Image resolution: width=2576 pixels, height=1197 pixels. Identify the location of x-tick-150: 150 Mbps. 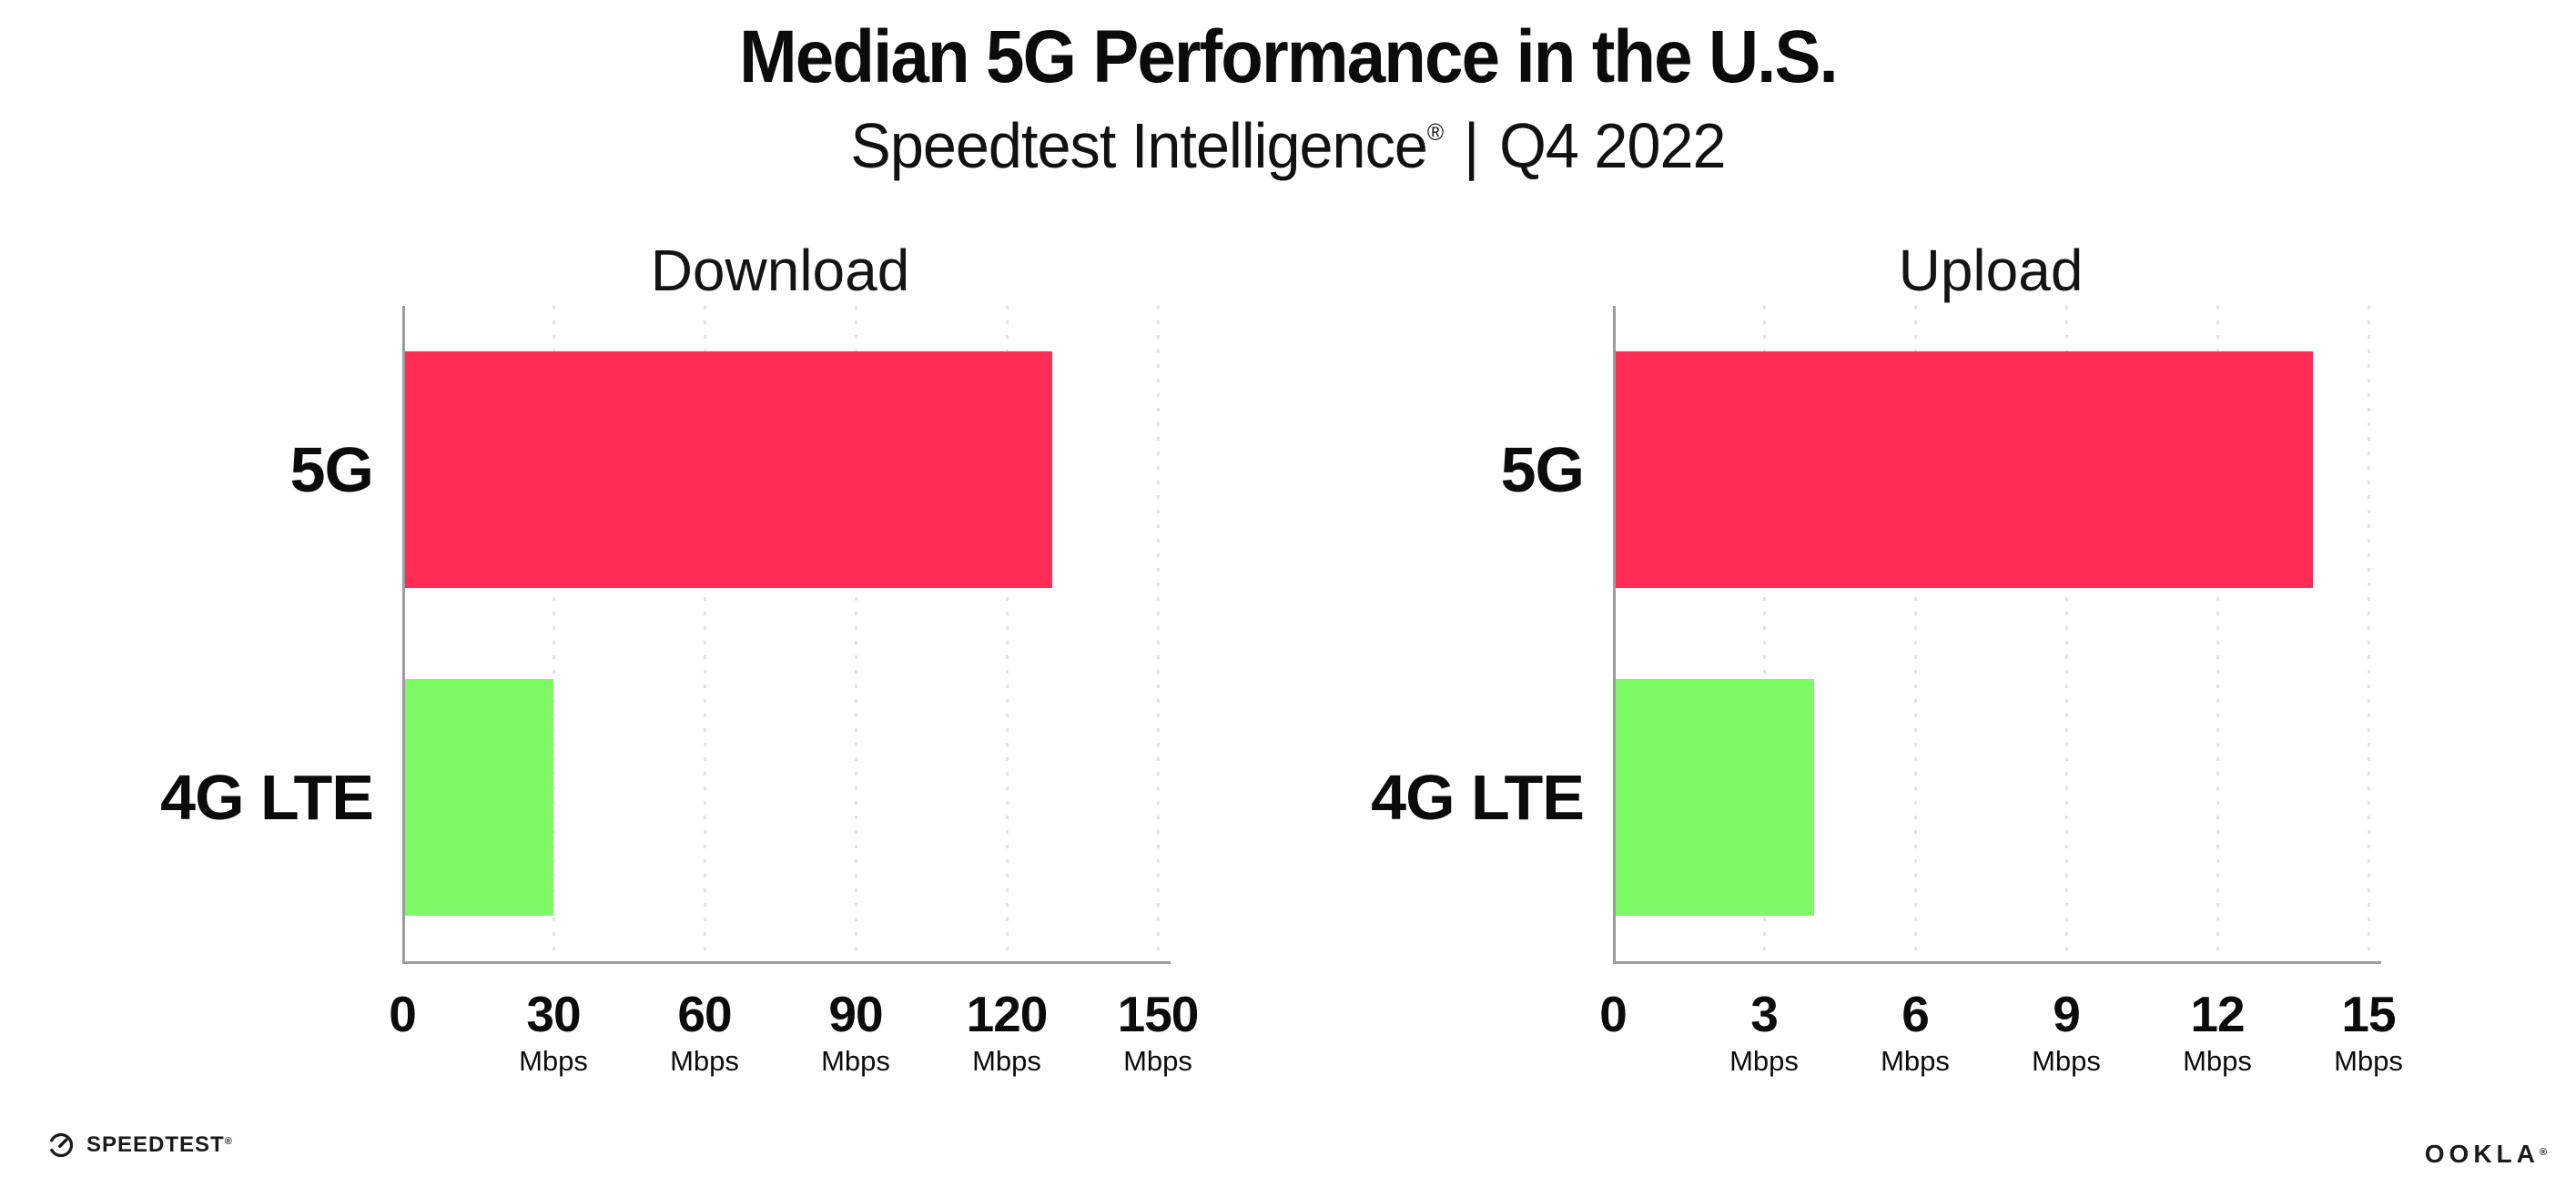
(1158, 1031).